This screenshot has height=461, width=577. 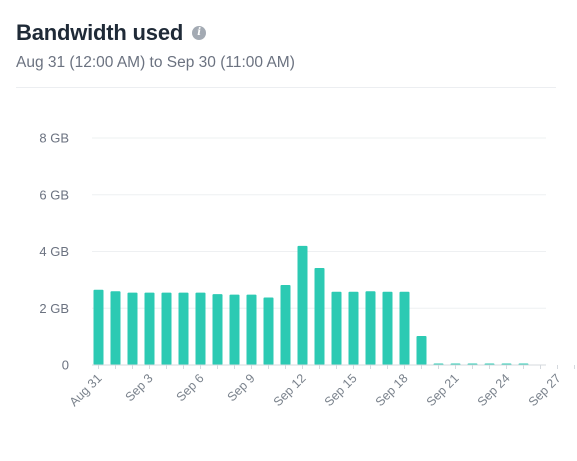 I want to click on chart-title: Bandwidth used, so click(x=100, y=32).